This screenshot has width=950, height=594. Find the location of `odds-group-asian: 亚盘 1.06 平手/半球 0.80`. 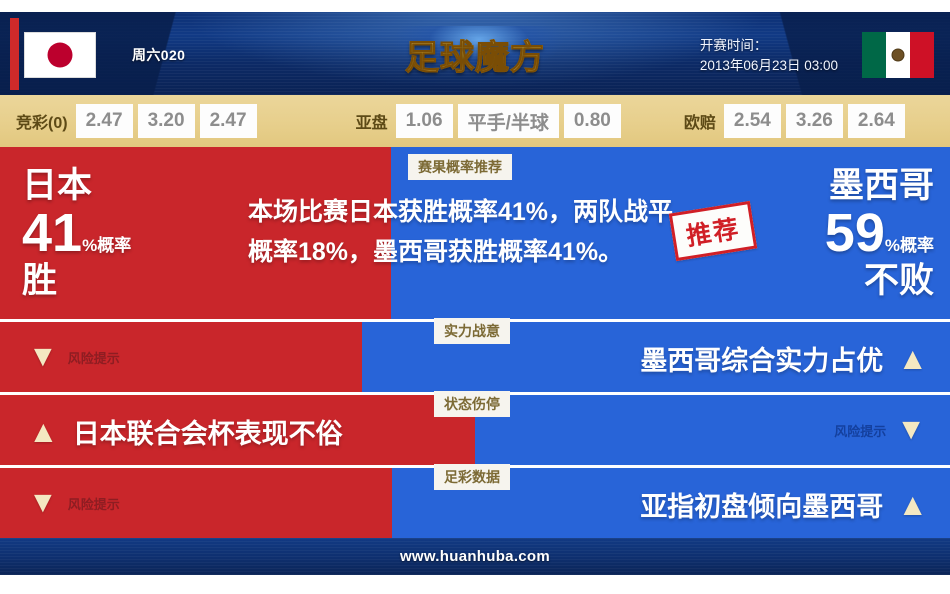

odds-group-asian: 亚盘 1.06 平手/半球 0.80 is located at coordinates (491, 121).